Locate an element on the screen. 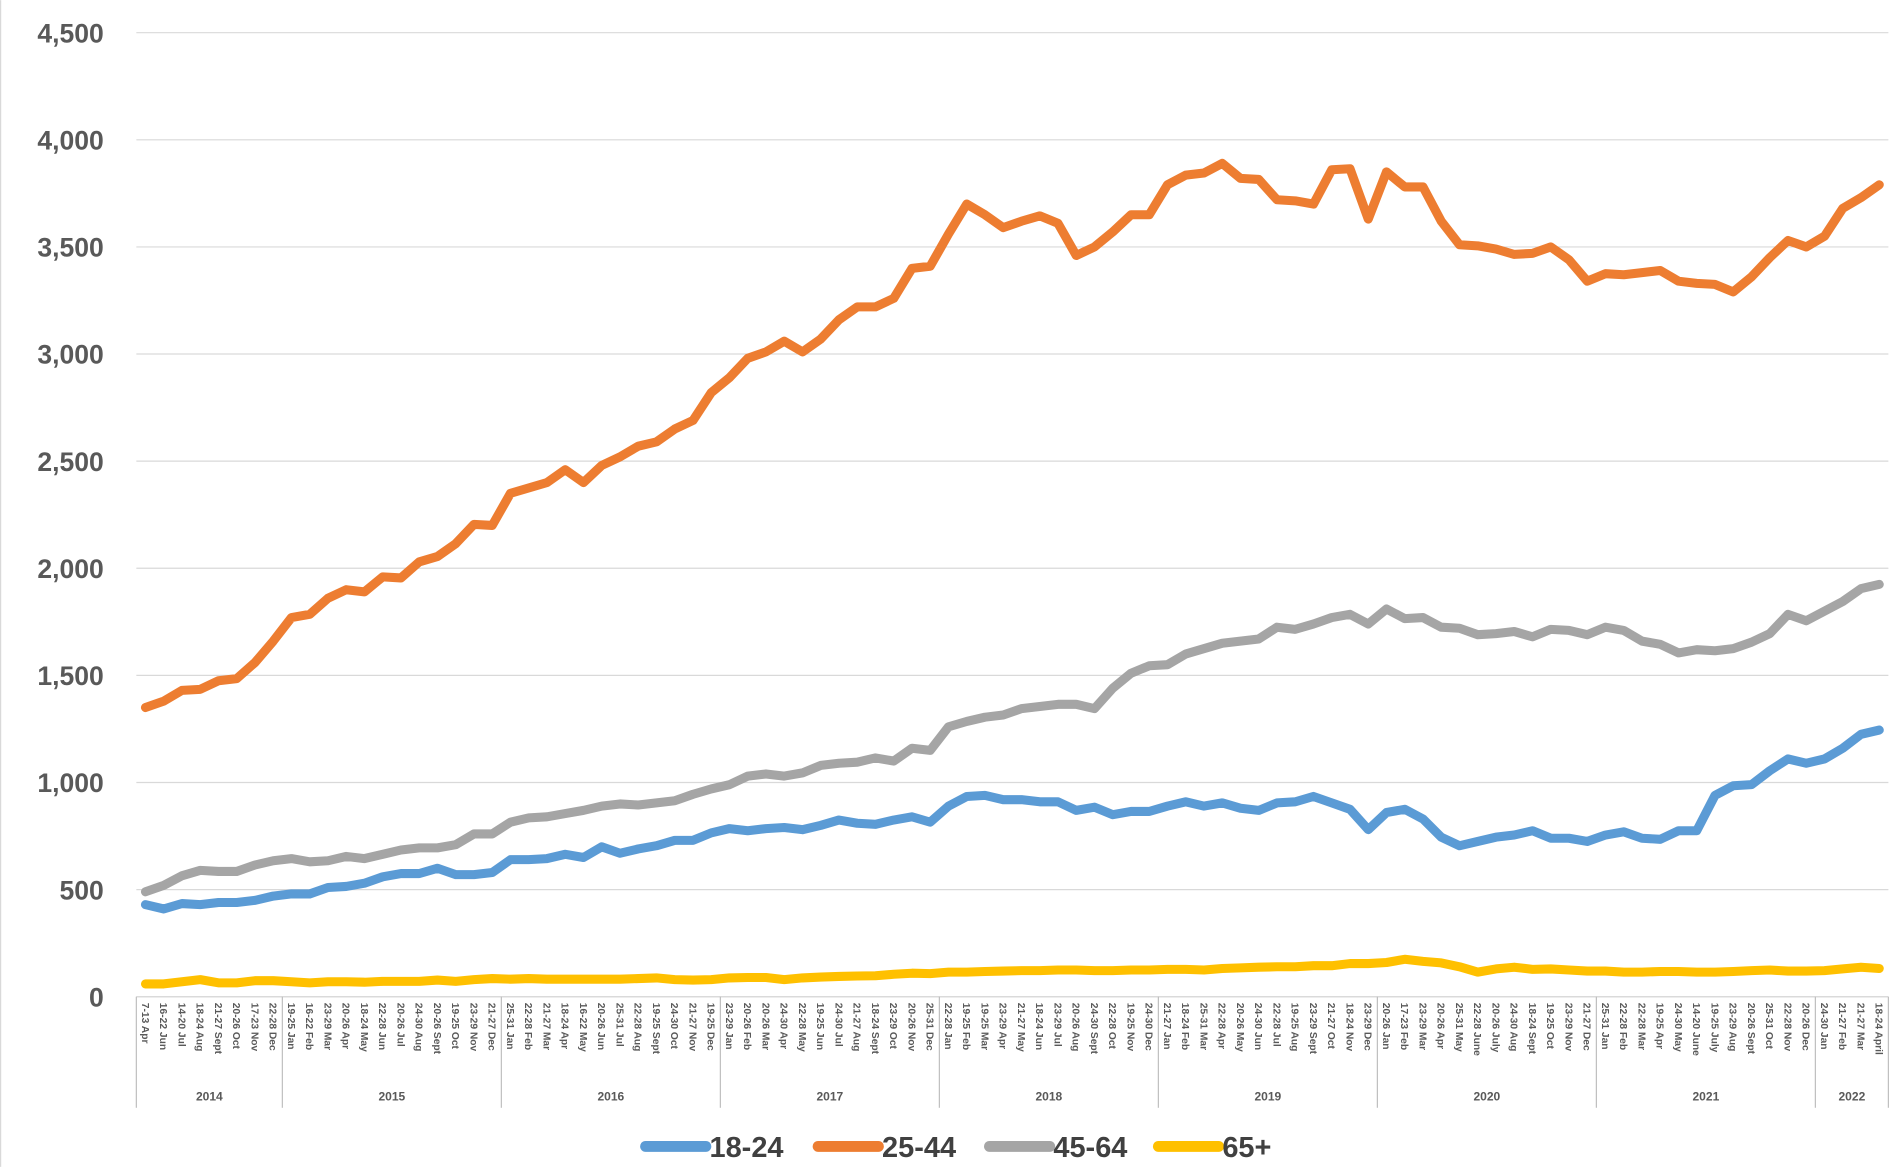 The height and width of the screenshot is (1167, 1892). legend-label: 65+ is located at coordinates (1246, 1148).